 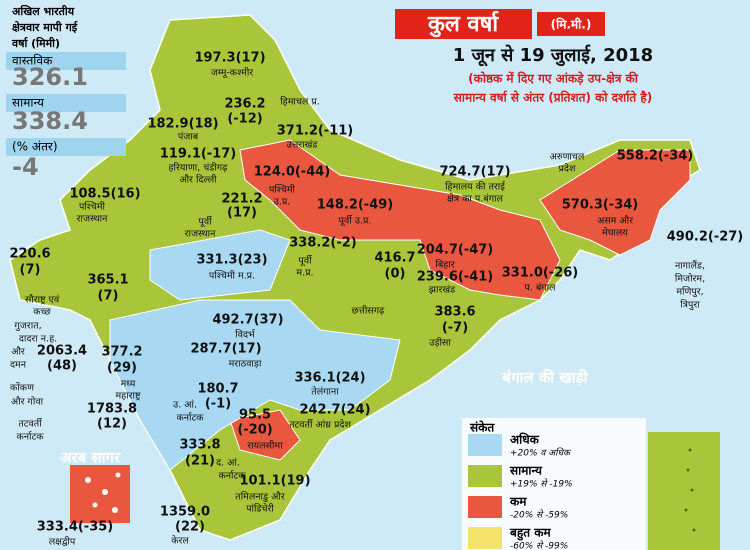 I want to click on region-value: 148.2(-49), so click(x=355, y=205).